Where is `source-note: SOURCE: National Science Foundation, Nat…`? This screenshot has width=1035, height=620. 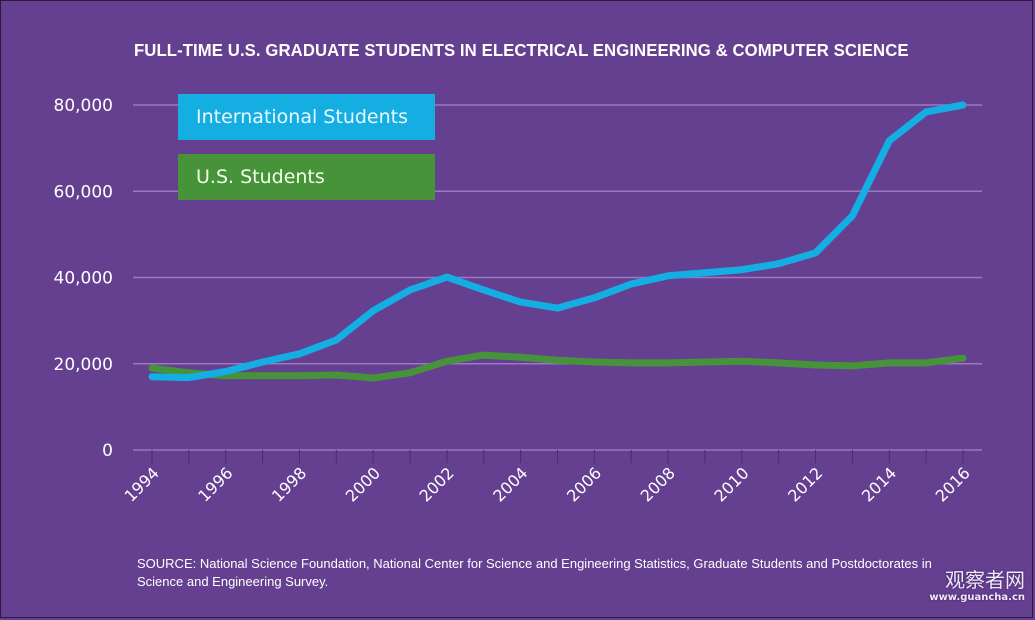 source-note: SOURCE: National Science Foundation, Nat… is located at coordinates (534, 572).